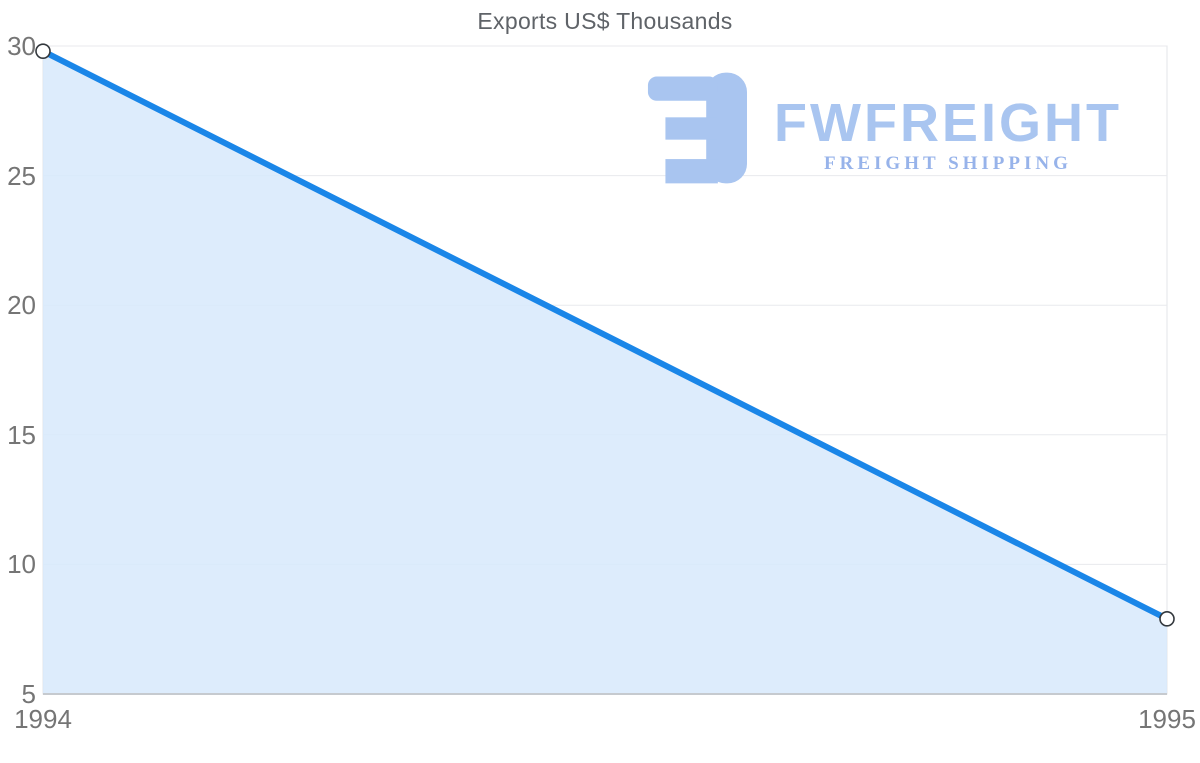 The image size is (1200, 763). What do you see at coordinates (21, 46) in the screenshot?
I see `y-tick-label: 30` at bounding box center [21, 46].